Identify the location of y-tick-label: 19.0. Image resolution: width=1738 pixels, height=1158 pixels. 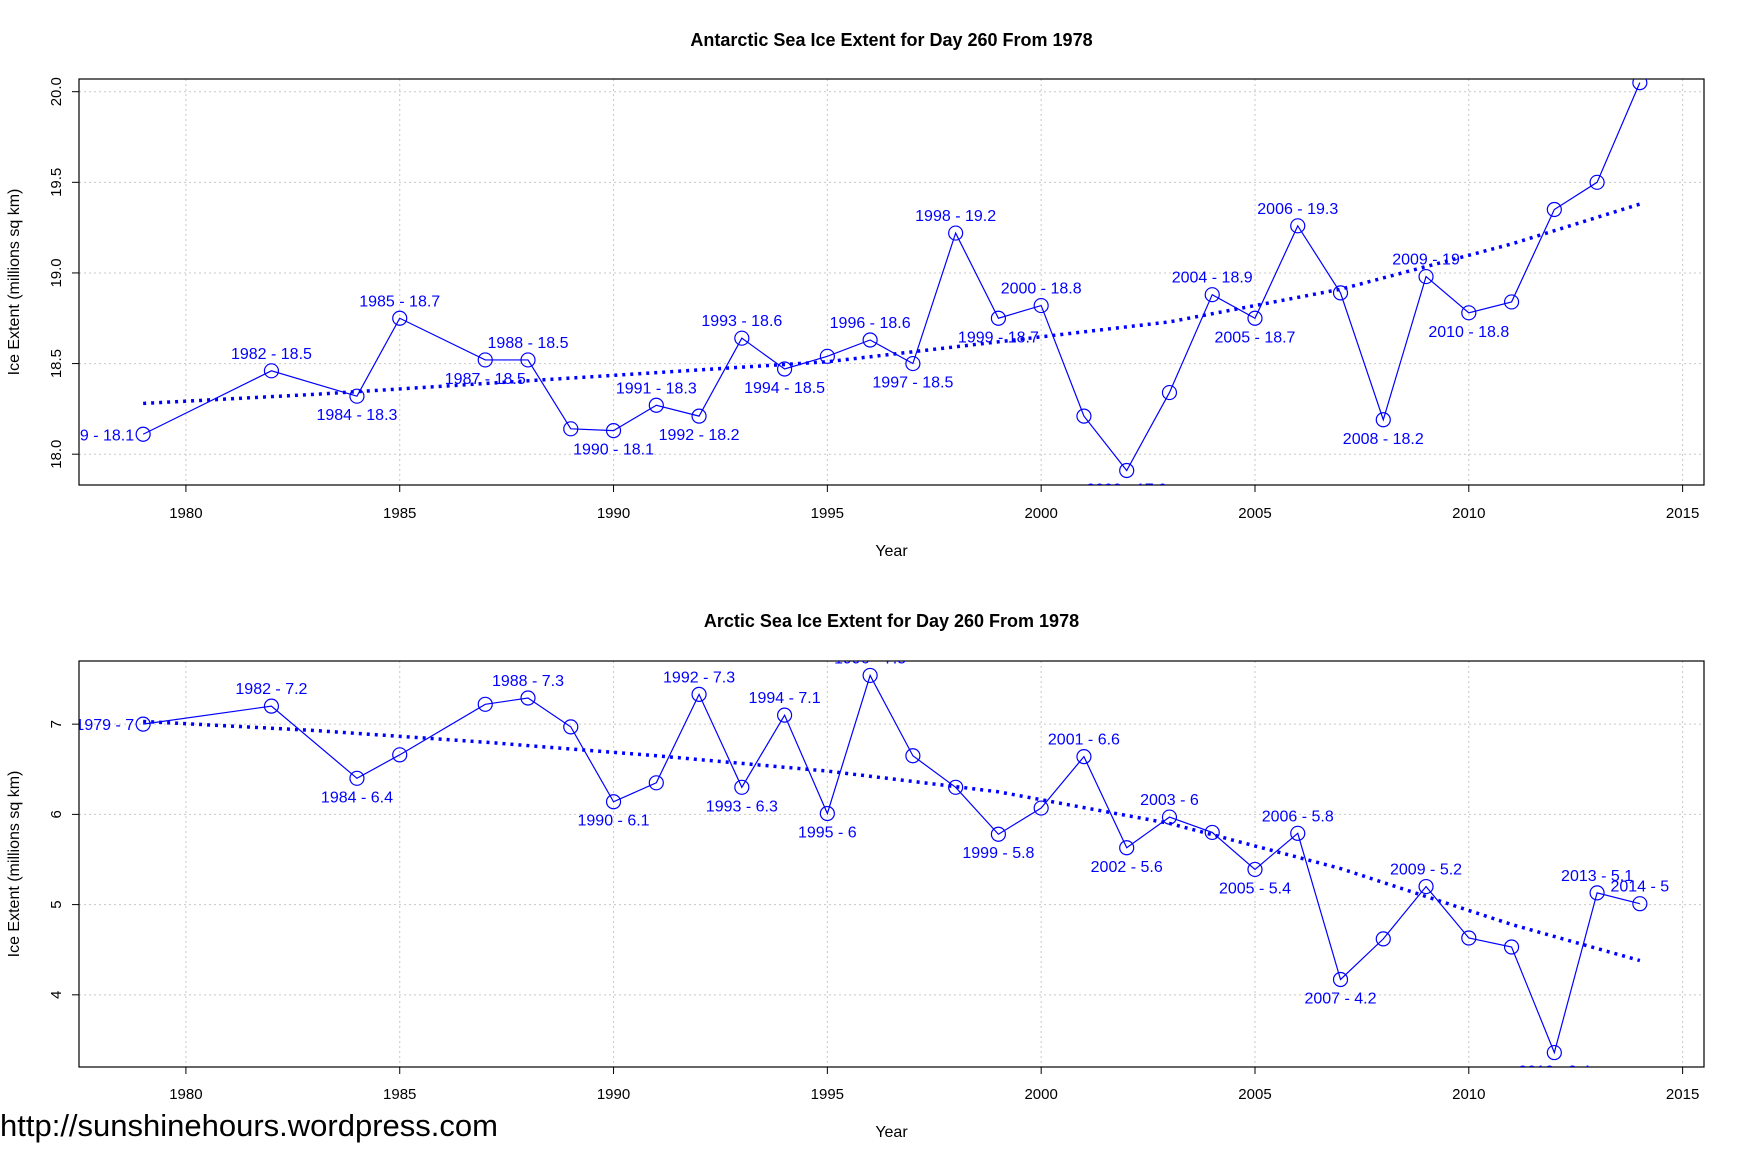
(56, 272).